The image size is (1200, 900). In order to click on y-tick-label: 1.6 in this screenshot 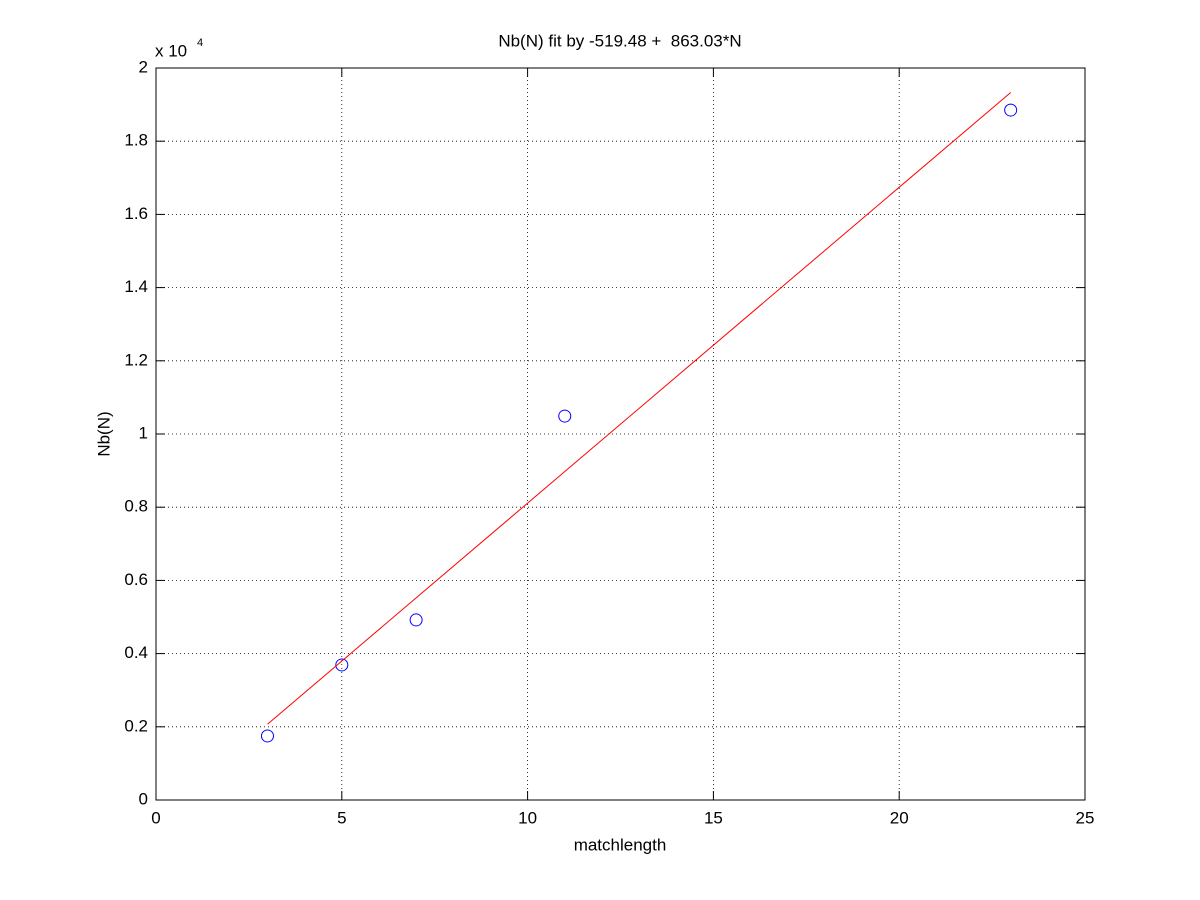, I will do `click(136, 213)`.